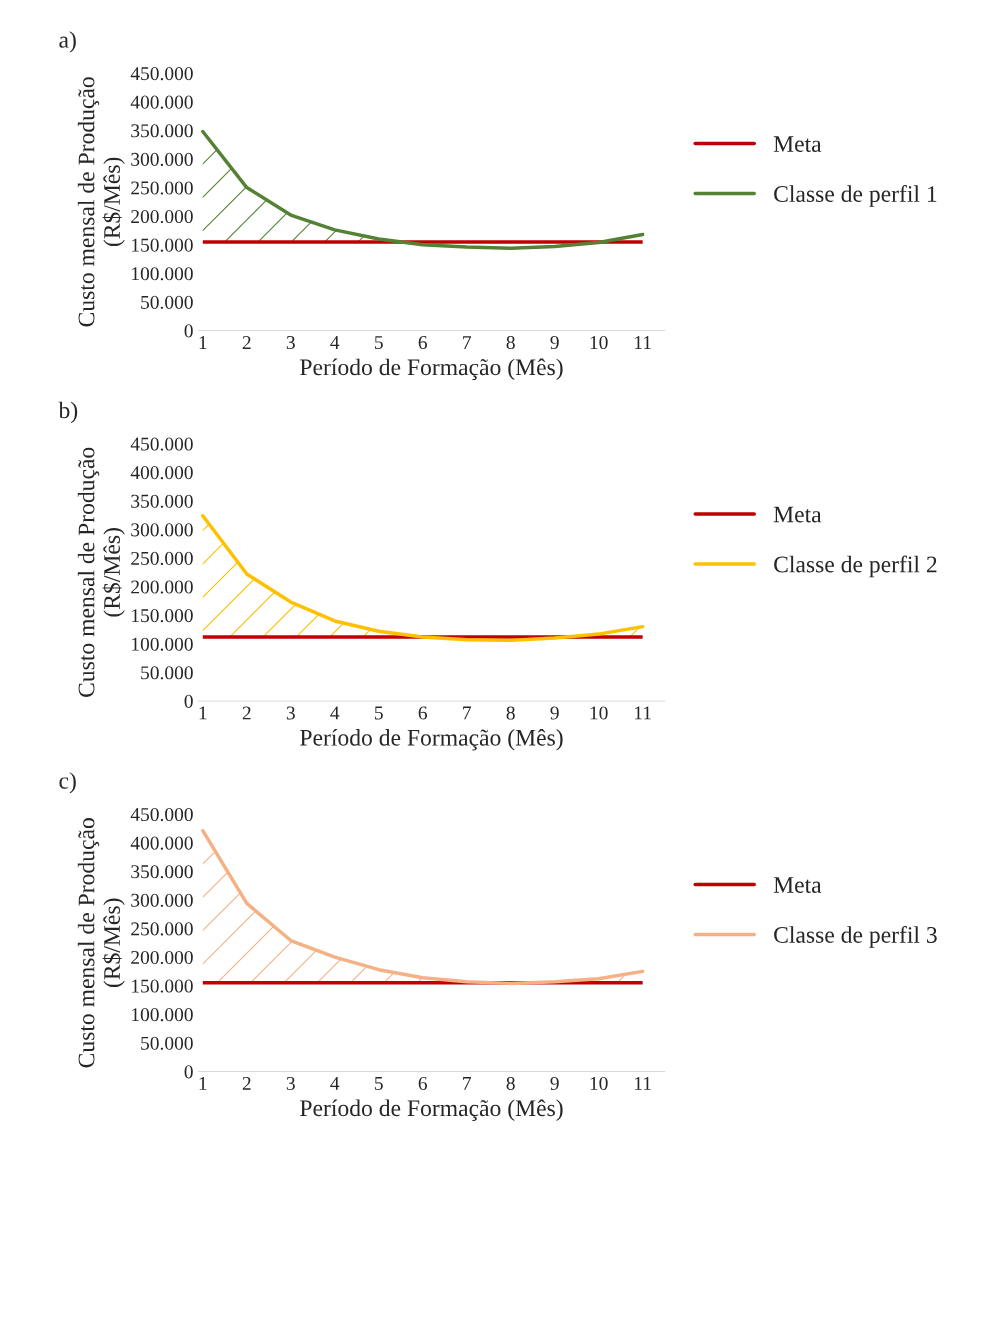 The image size is (992, 1331). What do you see at coordinates (67, 783) in the screenshot?
I see `text: c)` at bounding box center [67, 783].